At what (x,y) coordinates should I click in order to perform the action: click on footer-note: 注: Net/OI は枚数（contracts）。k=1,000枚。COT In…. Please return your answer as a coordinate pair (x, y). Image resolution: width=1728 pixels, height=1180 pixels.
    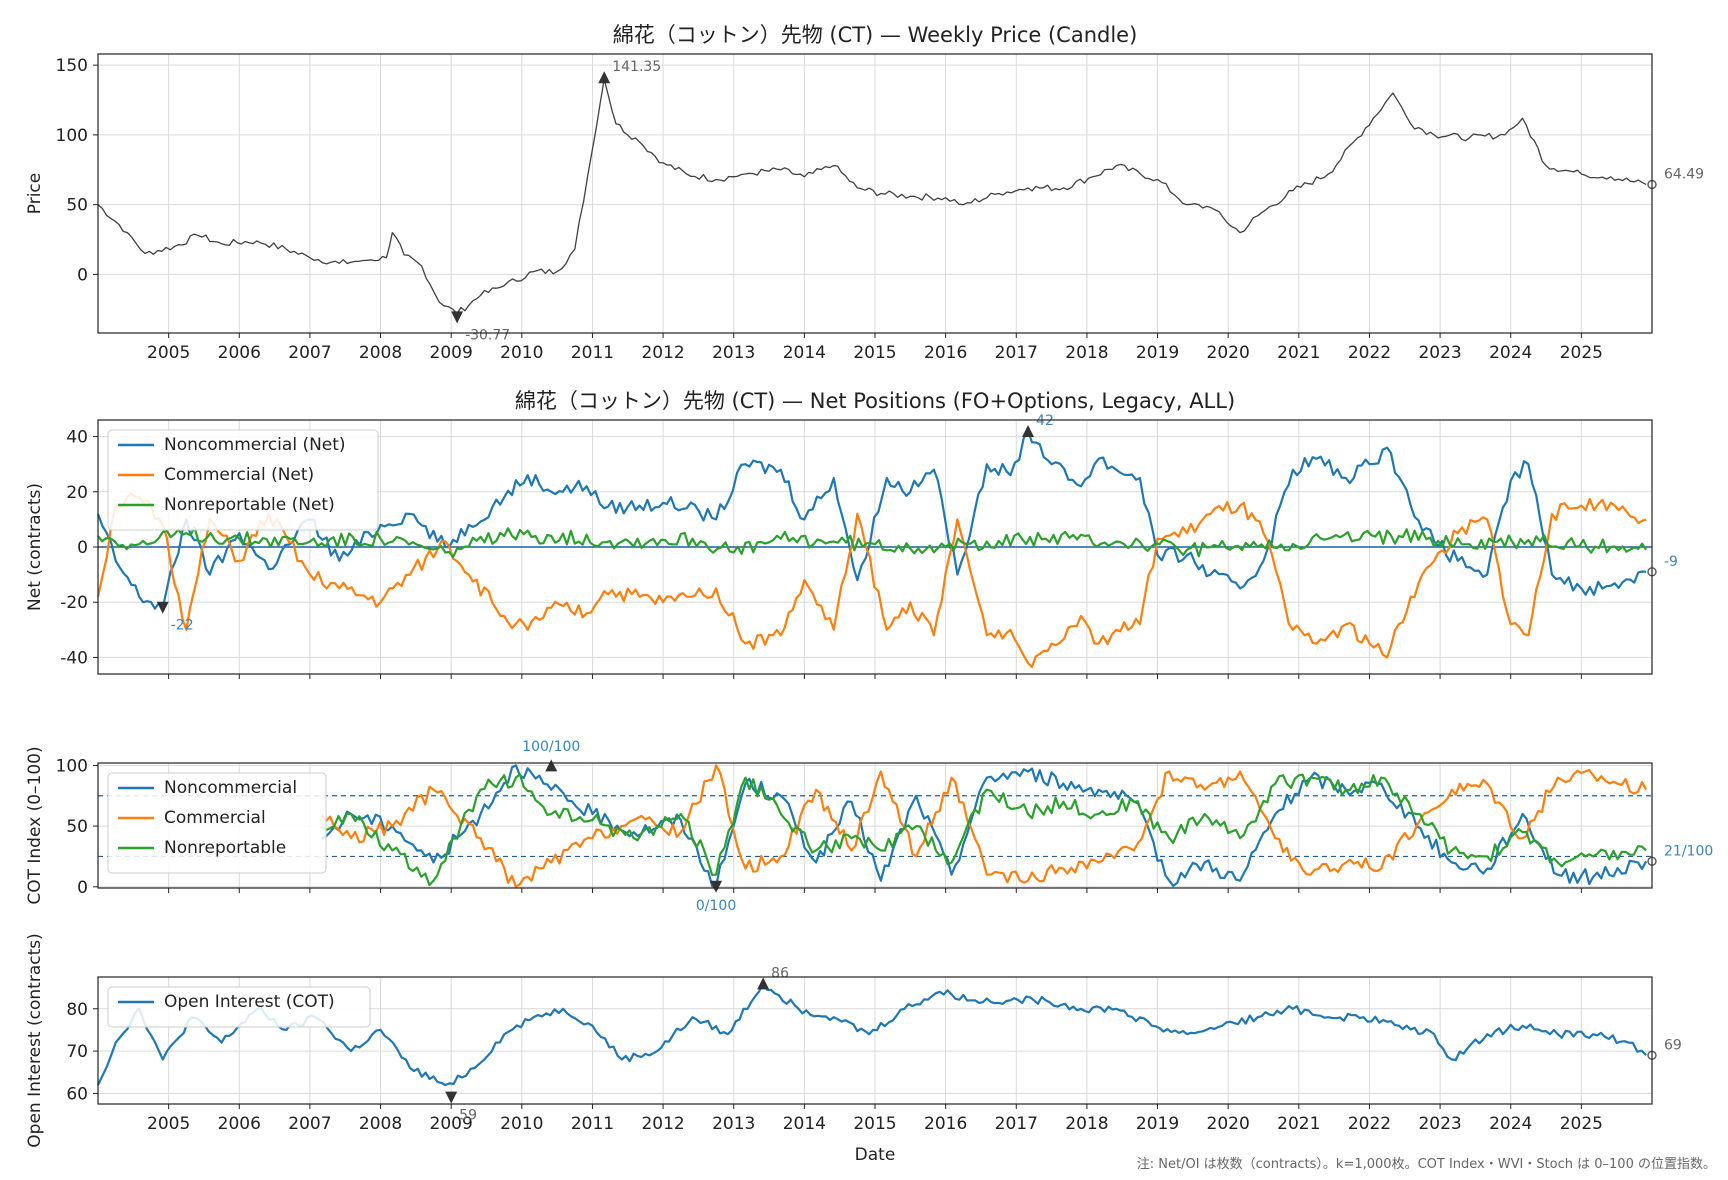
    Looking at the image, I should click on (1426, 1164).